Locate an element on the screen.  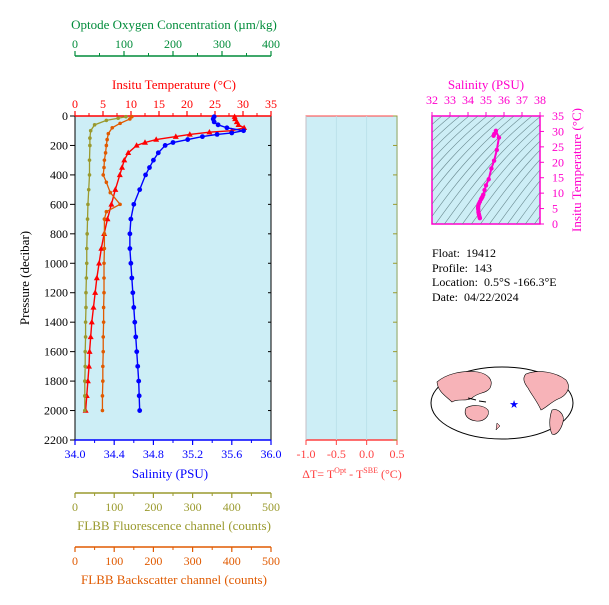
pressure-axis-label: Pressure (decibar) is located at coordinates (24, 278).